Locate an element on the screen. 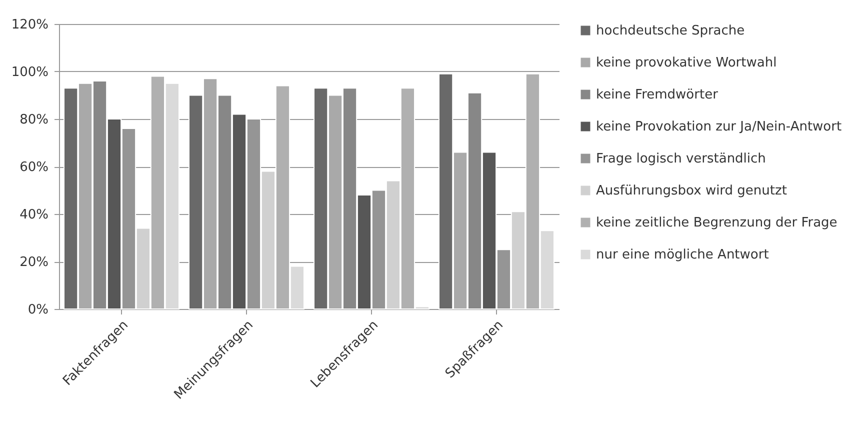 This screenshot has height=447, width=862. legend-label: nur eine mögliche Antwort is located at coordinates (682, 255).